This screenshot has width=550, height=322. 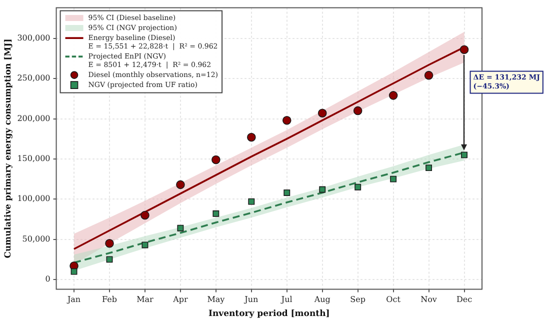 I want to click on y-tick-label: 100,000, so click(x=33, y=199).